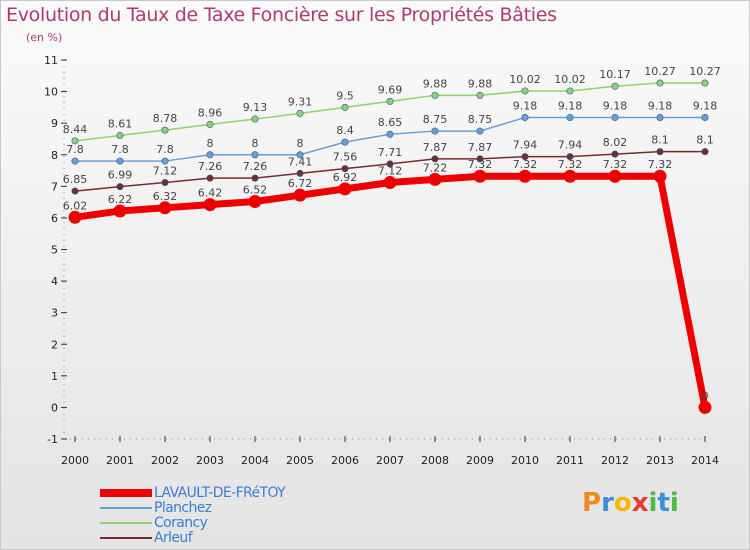 This screenshot has height=550, width=750. I want to click on data-label: 6.02, so click(75, 205).